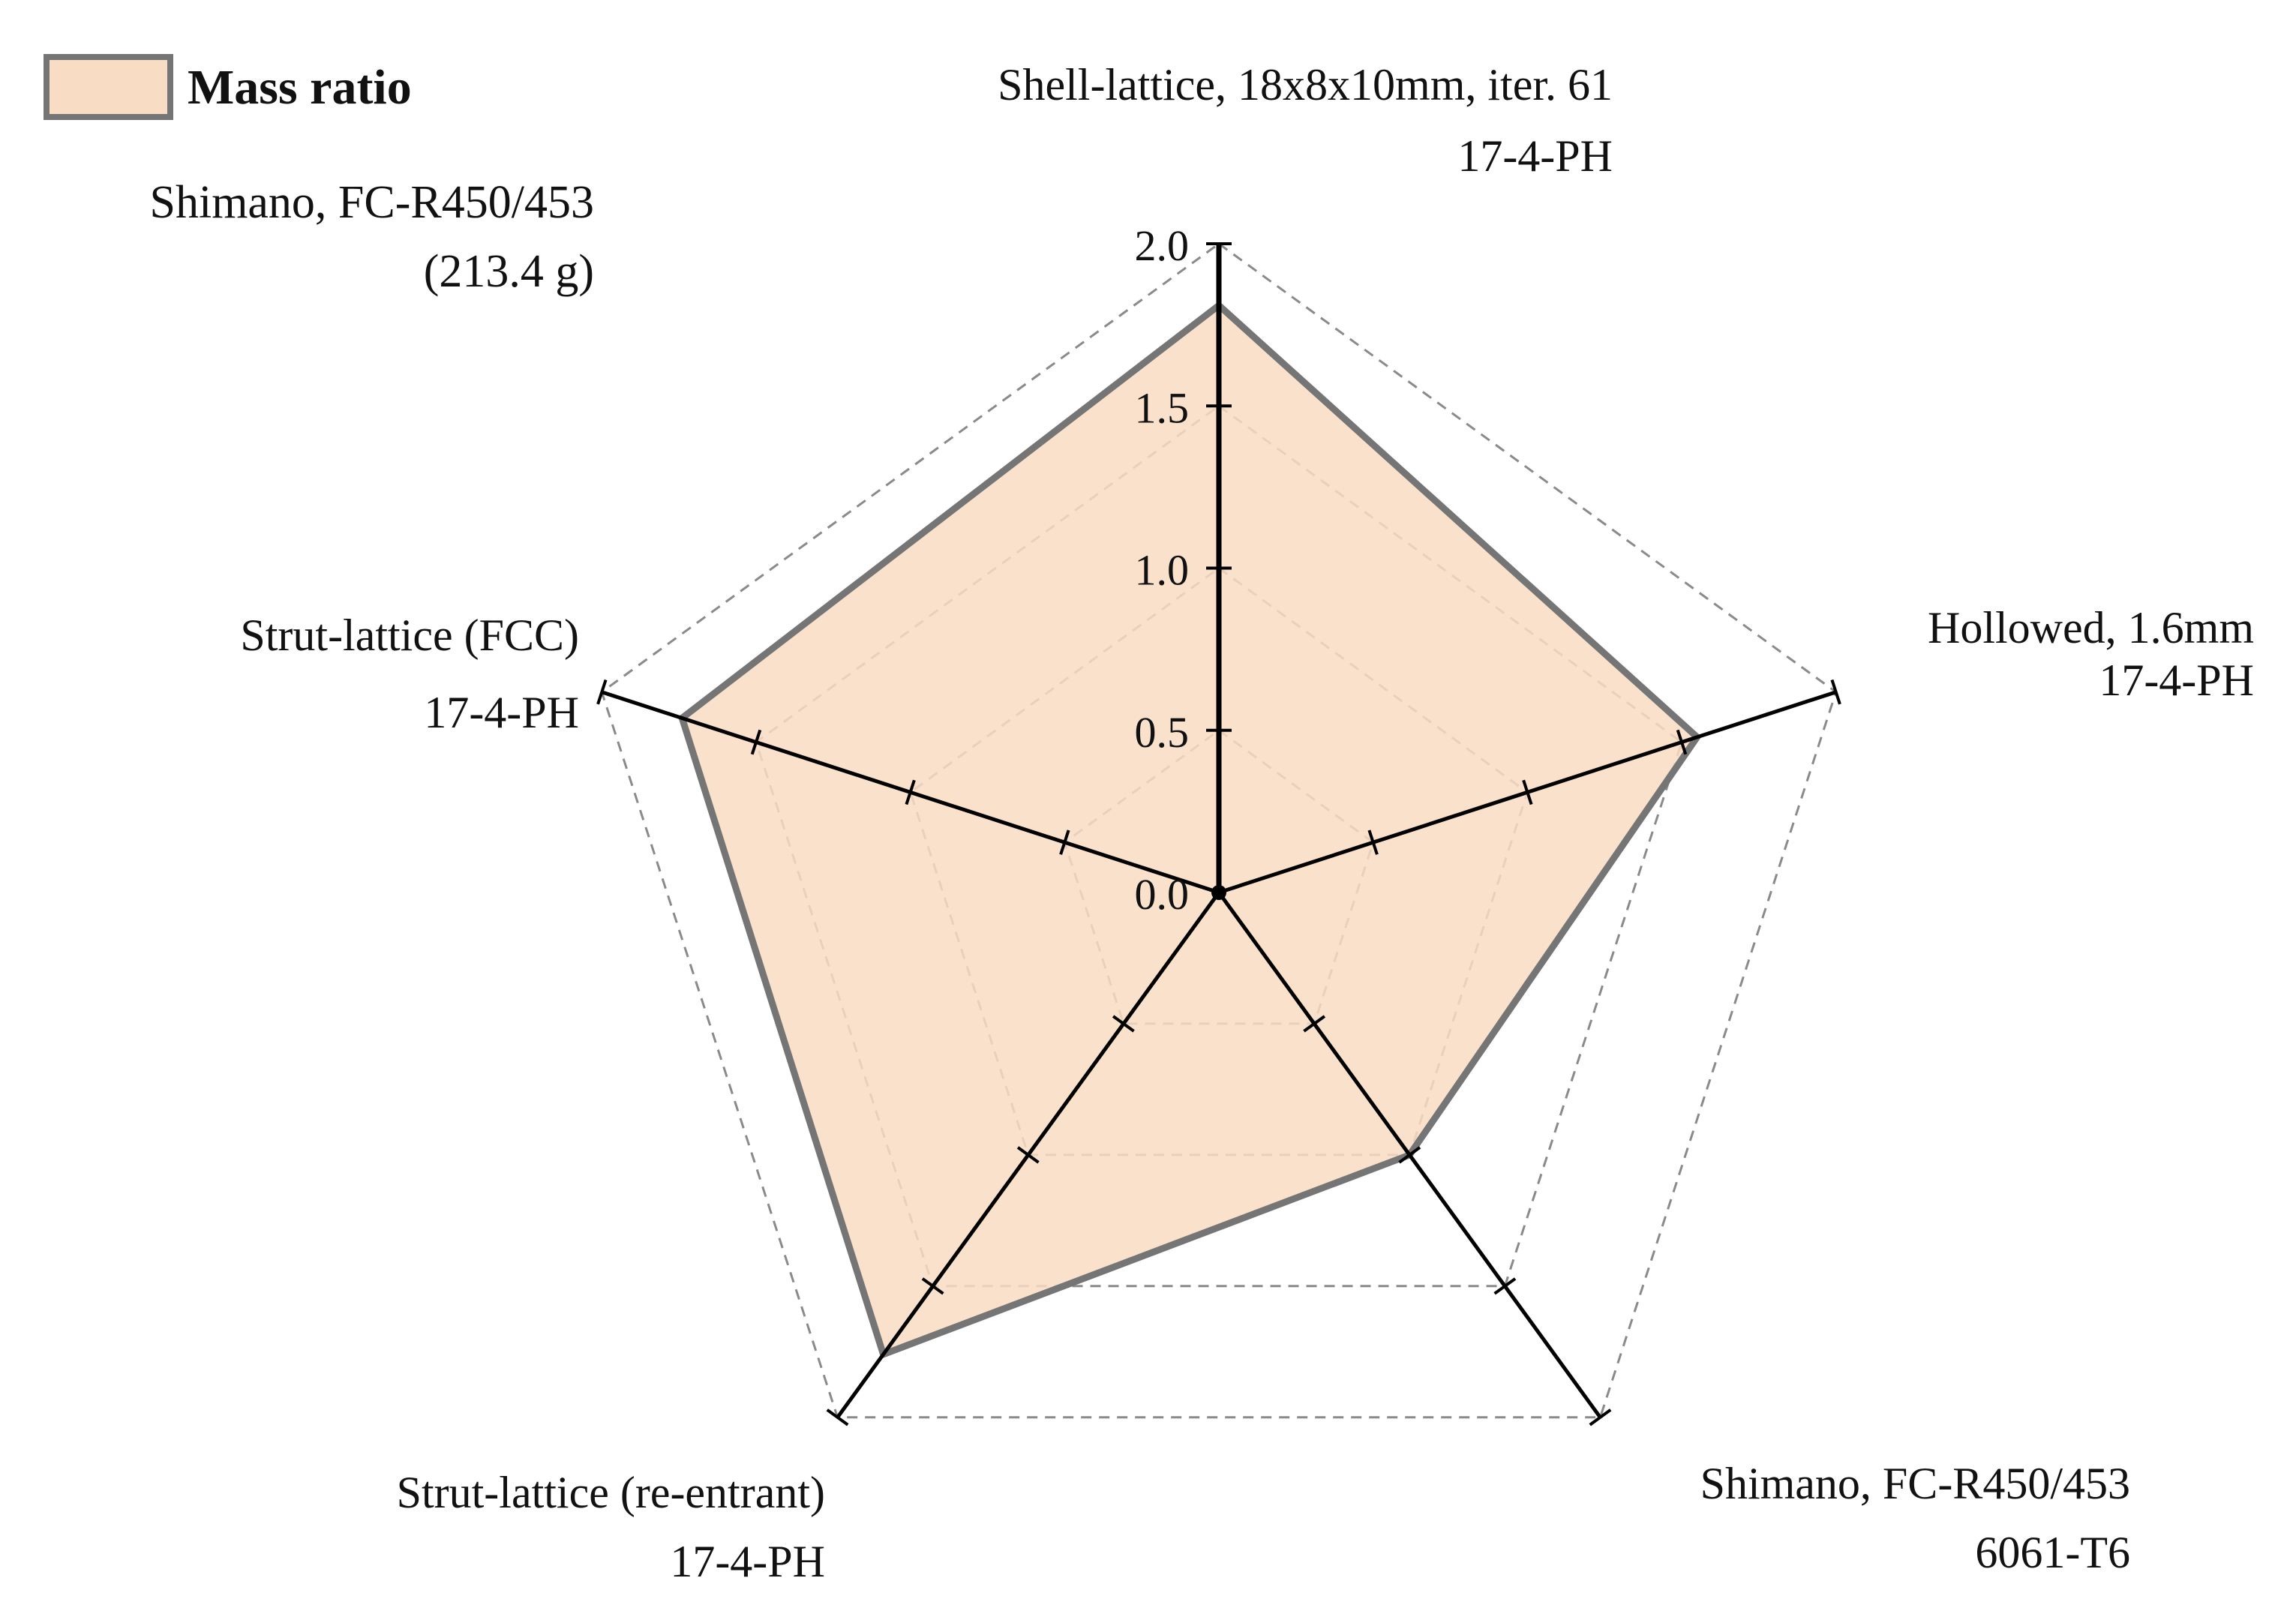  I want to click on legend-swatch, so click(108, 87).